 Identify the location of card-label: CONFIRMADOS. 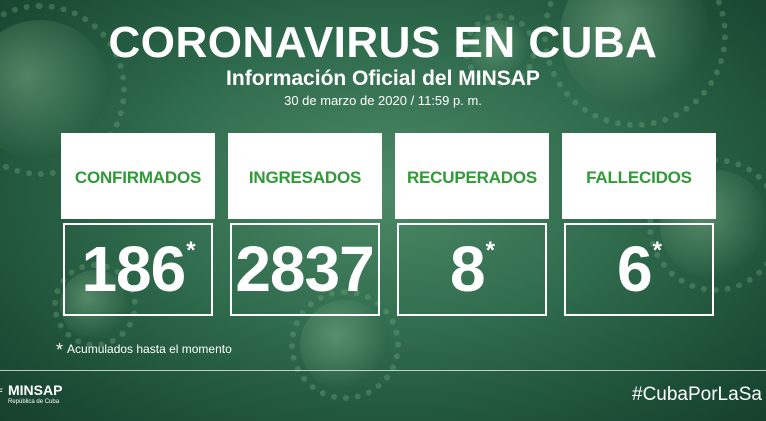
(138, 177).